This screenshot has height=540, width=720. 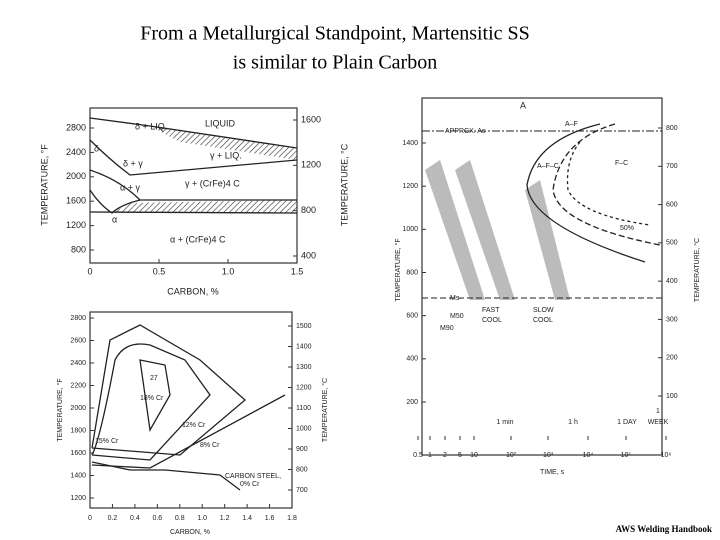 I want to click on tick-label: 1300, so click(x=304, y=367).